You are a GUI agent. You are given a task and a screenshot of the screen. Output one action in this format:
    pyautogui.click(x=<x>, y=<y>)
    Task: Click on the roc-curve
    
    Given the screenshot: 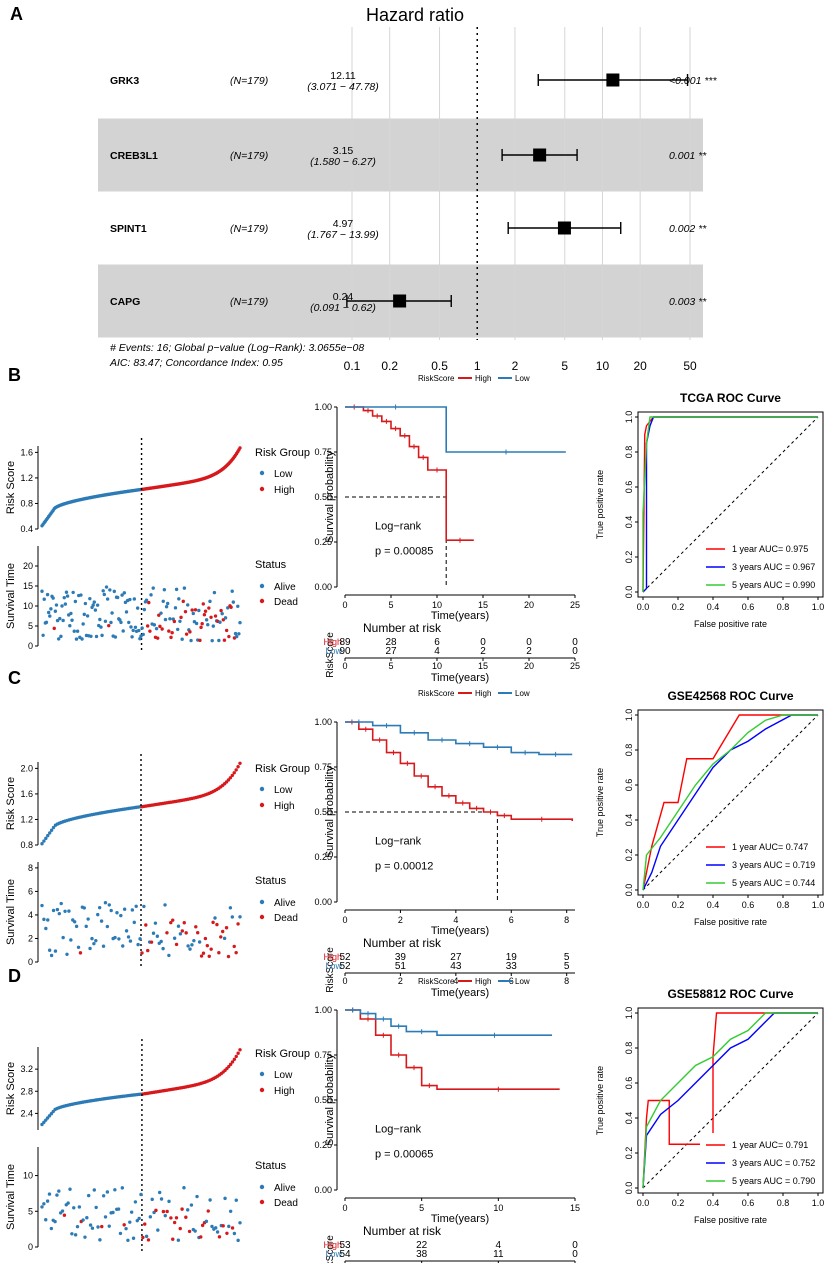 What is the action you would take?
    pyautogui.click(x=730, y=802)
    